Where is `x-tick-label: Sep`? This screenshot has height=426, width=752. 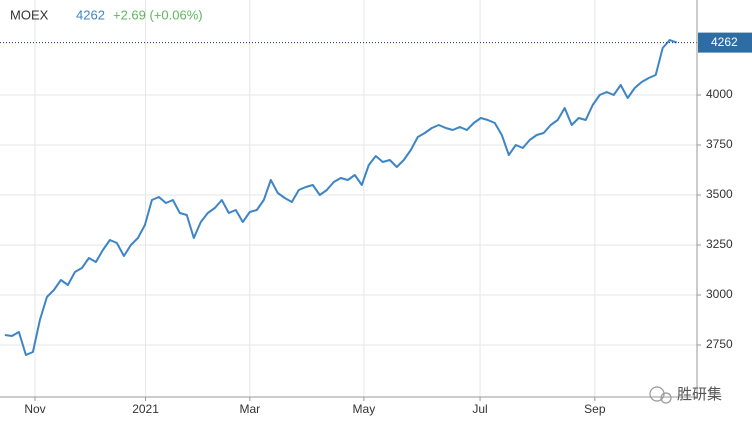 x-tick-label: Sep is located at coordinates (595, 409).